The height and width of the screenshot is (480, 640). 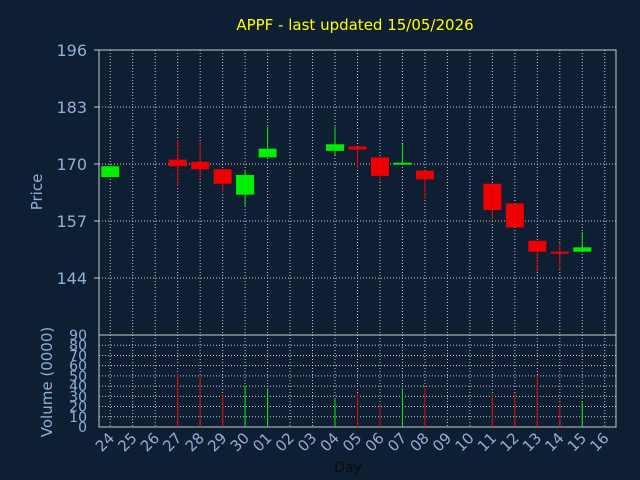 What do you see at coordinates (71, 107) in the screenshot?
I see `price-tick-label: 183` at bounding box center [71, 107].